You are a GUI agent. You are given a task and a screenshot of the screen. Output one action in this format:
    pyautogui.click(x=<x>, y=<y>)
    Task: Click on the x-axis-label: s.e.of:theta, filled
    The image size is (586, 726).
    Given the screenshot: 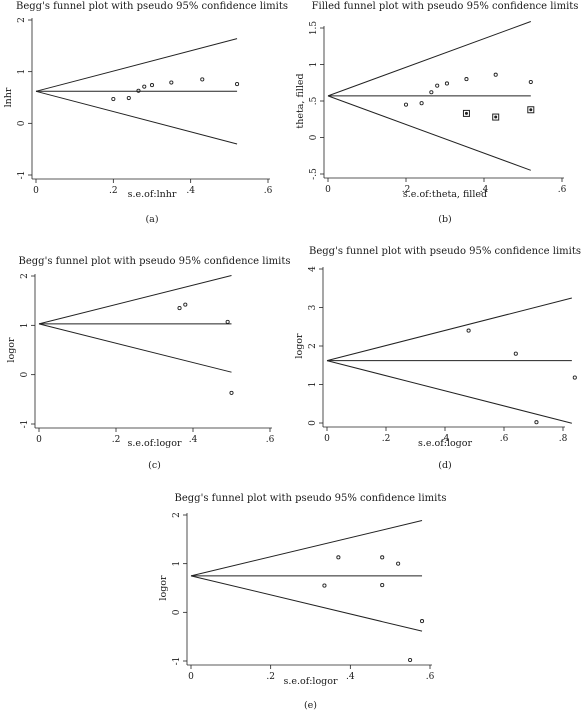 What is the action you would take?
    pyautogui.click(x=445, y=194)
    